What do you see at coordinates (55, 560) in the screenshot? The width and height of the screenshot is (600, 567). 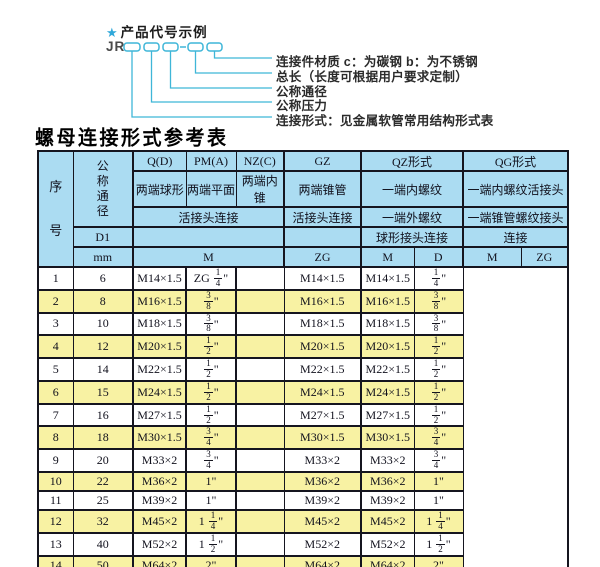 I see `cell-serial: 14` at bounding box center [55, 560].